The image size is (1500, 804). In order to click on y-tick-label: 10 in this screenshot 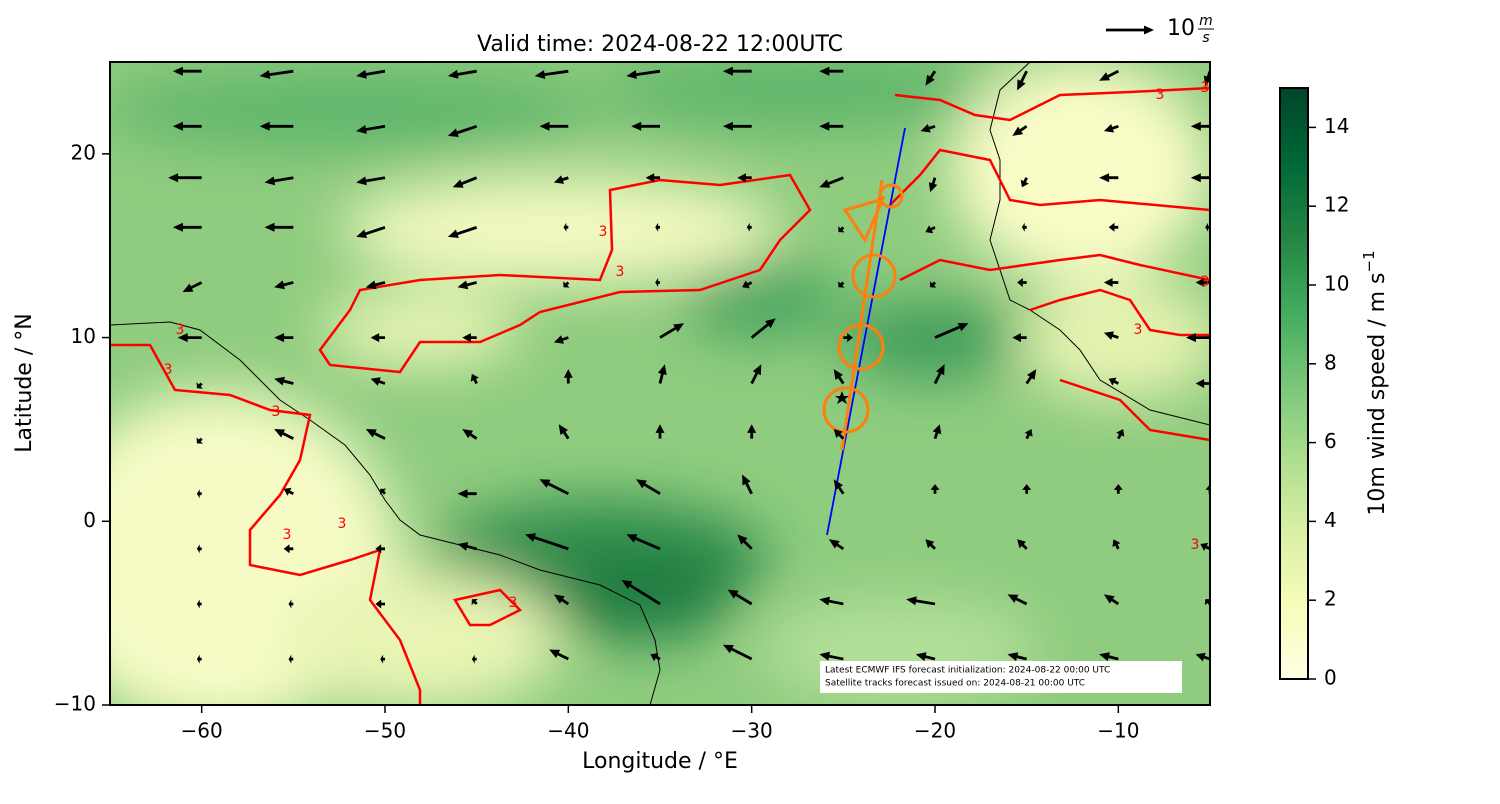, I will do `click(83, 336)`.